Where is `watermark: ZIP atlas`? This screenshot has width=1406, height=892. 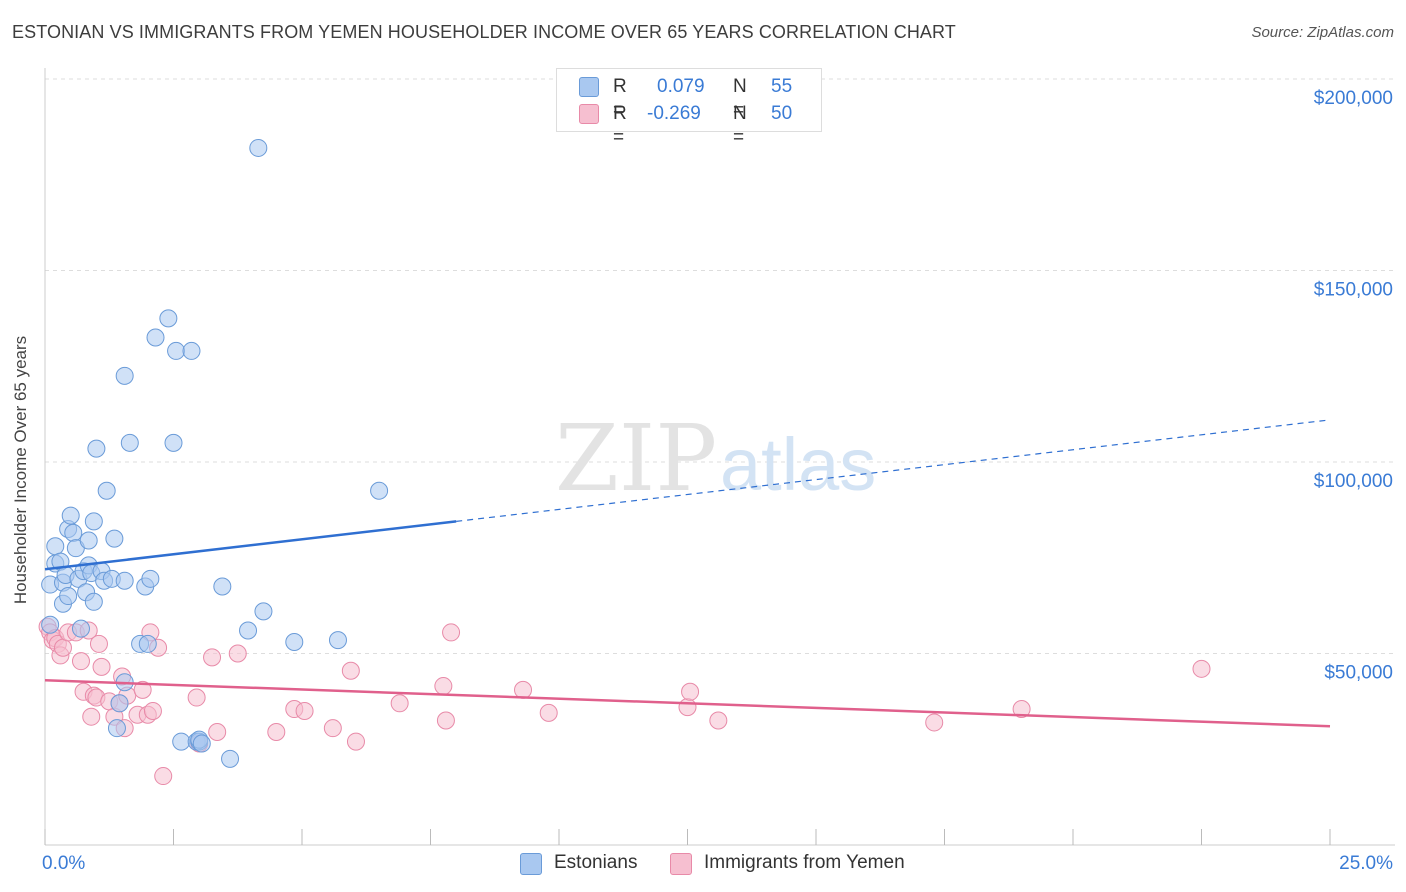 watermark: ZIP atlas is located at coordinates (715, 458).